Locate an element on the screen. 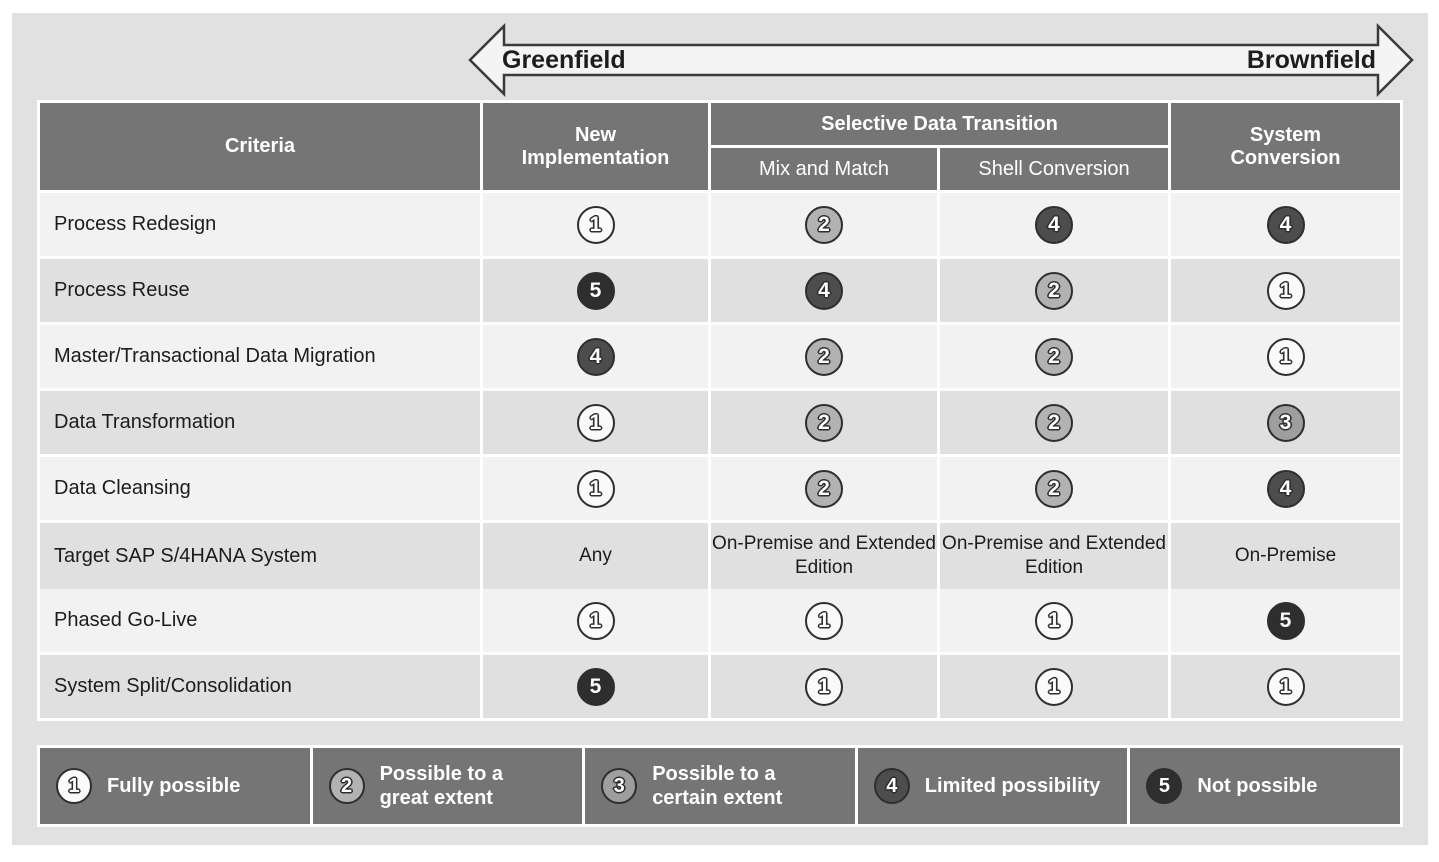  header-criteria-label: Criteria is located at coordinates (260, 146).